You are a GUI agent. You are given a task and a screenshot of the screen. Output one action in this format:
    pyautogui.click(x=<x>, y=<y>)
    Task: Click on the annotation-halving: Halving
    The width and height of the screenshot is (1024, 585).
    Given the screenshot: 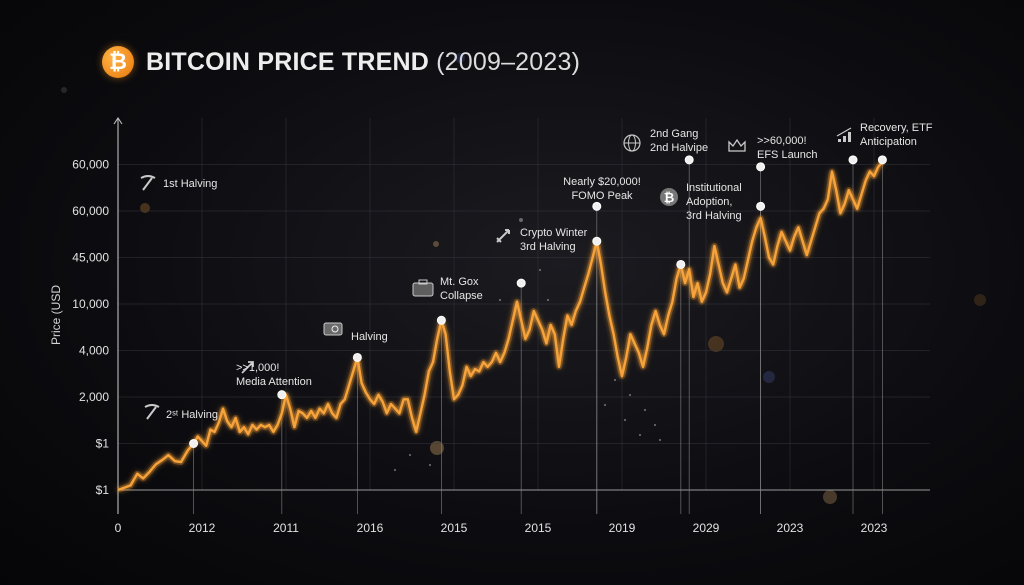 What is the action you would take?
    pyautogui.click(x=369, y=337)
    